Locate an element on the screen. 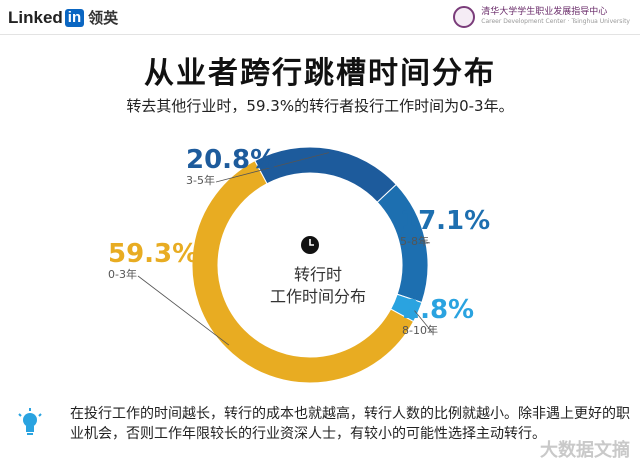 This screenshot has width=640, height=476. partner-seal-icon is located at coordinates (464, 17).